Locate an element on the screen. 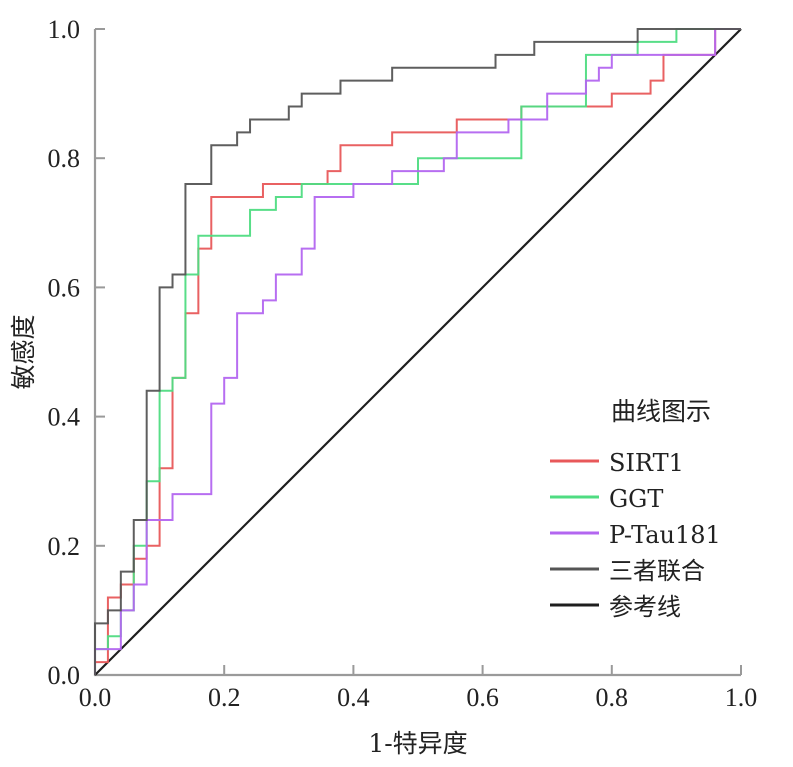 The width and height of the screenshot is (793, 767). legend-label: SIRT1 is located at coordinates (646, 463).